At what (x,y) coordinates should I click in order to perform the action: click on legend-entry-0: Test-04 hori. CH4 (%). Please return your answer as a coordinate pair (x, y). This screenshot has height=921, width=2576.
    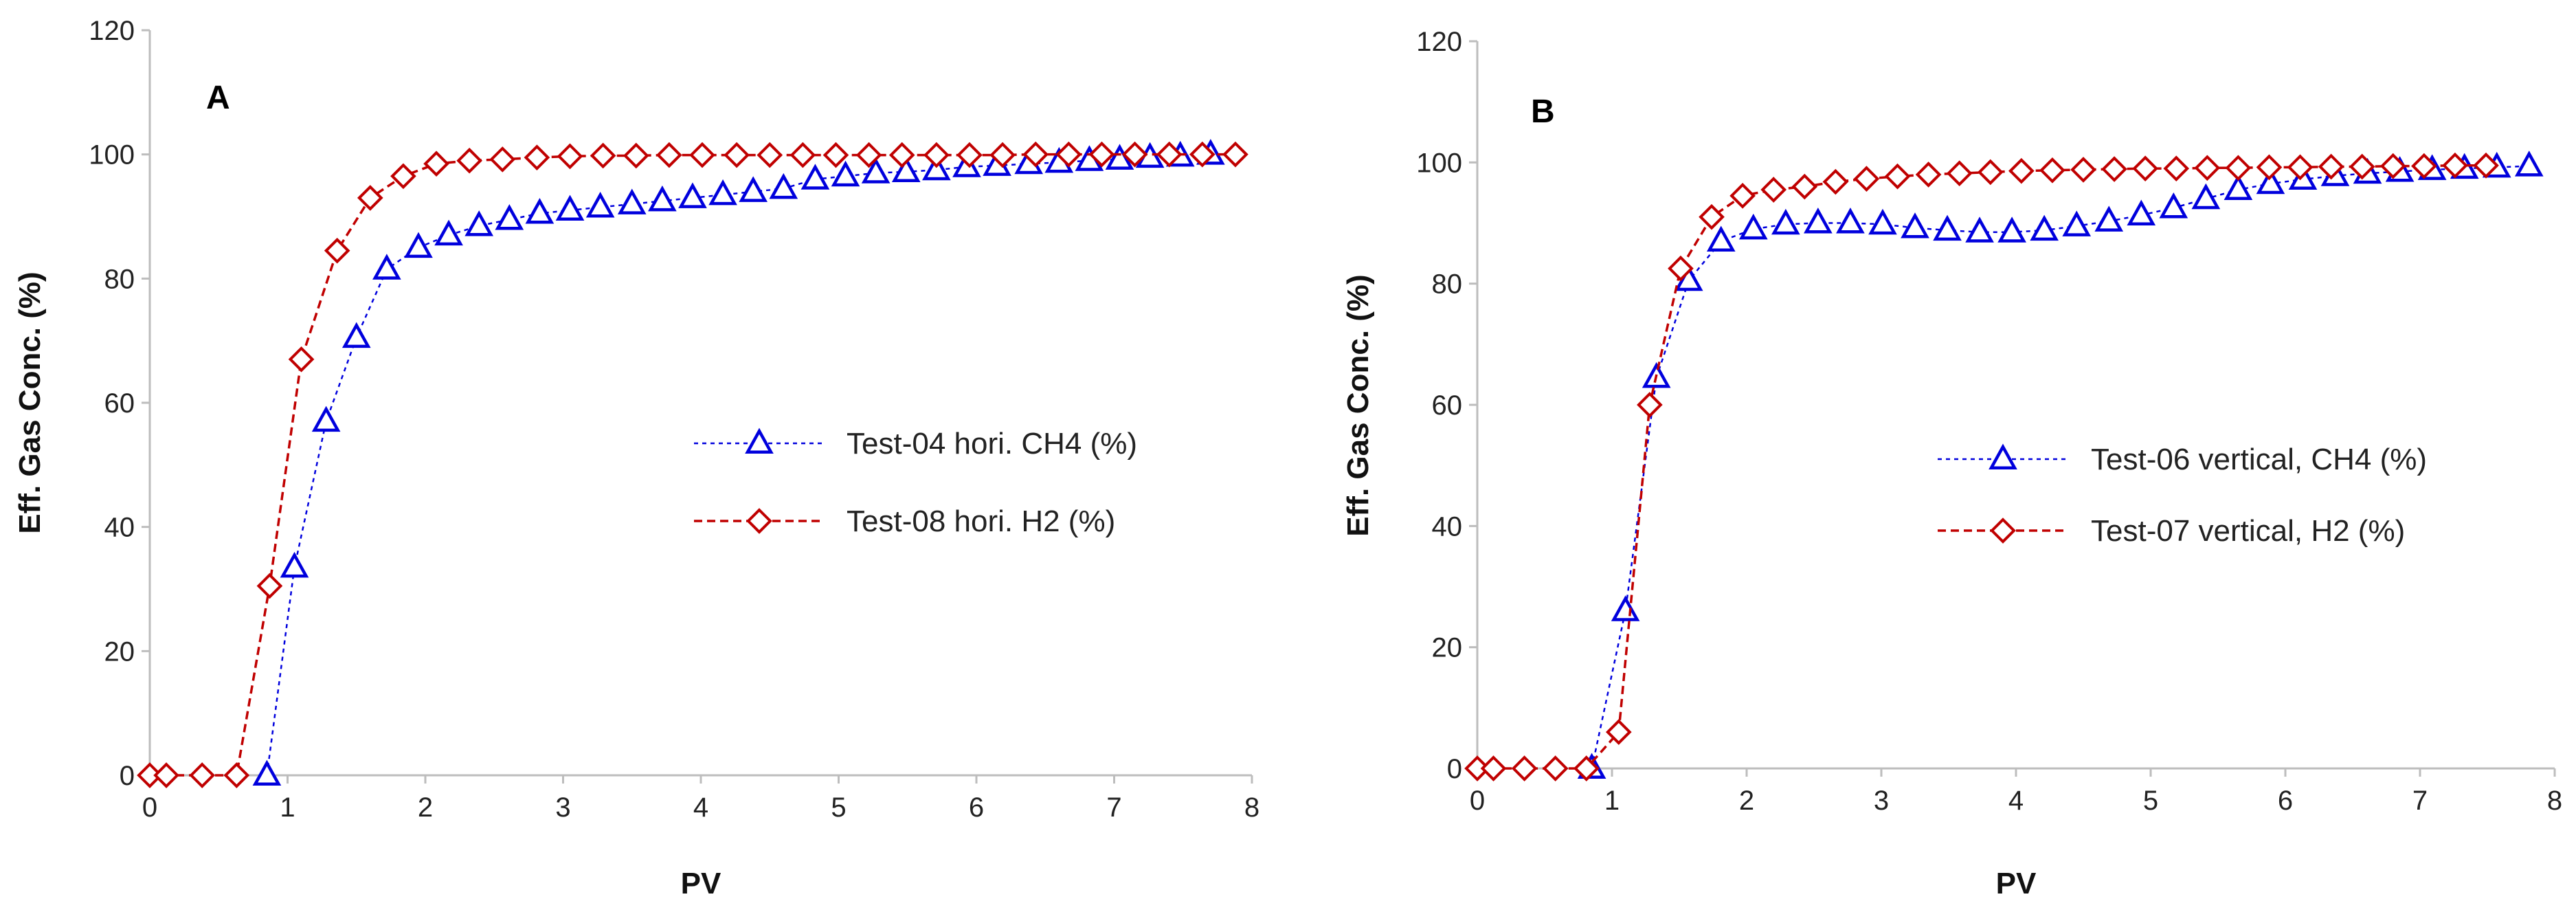
    Looking at the image, I should click on (915, 444).